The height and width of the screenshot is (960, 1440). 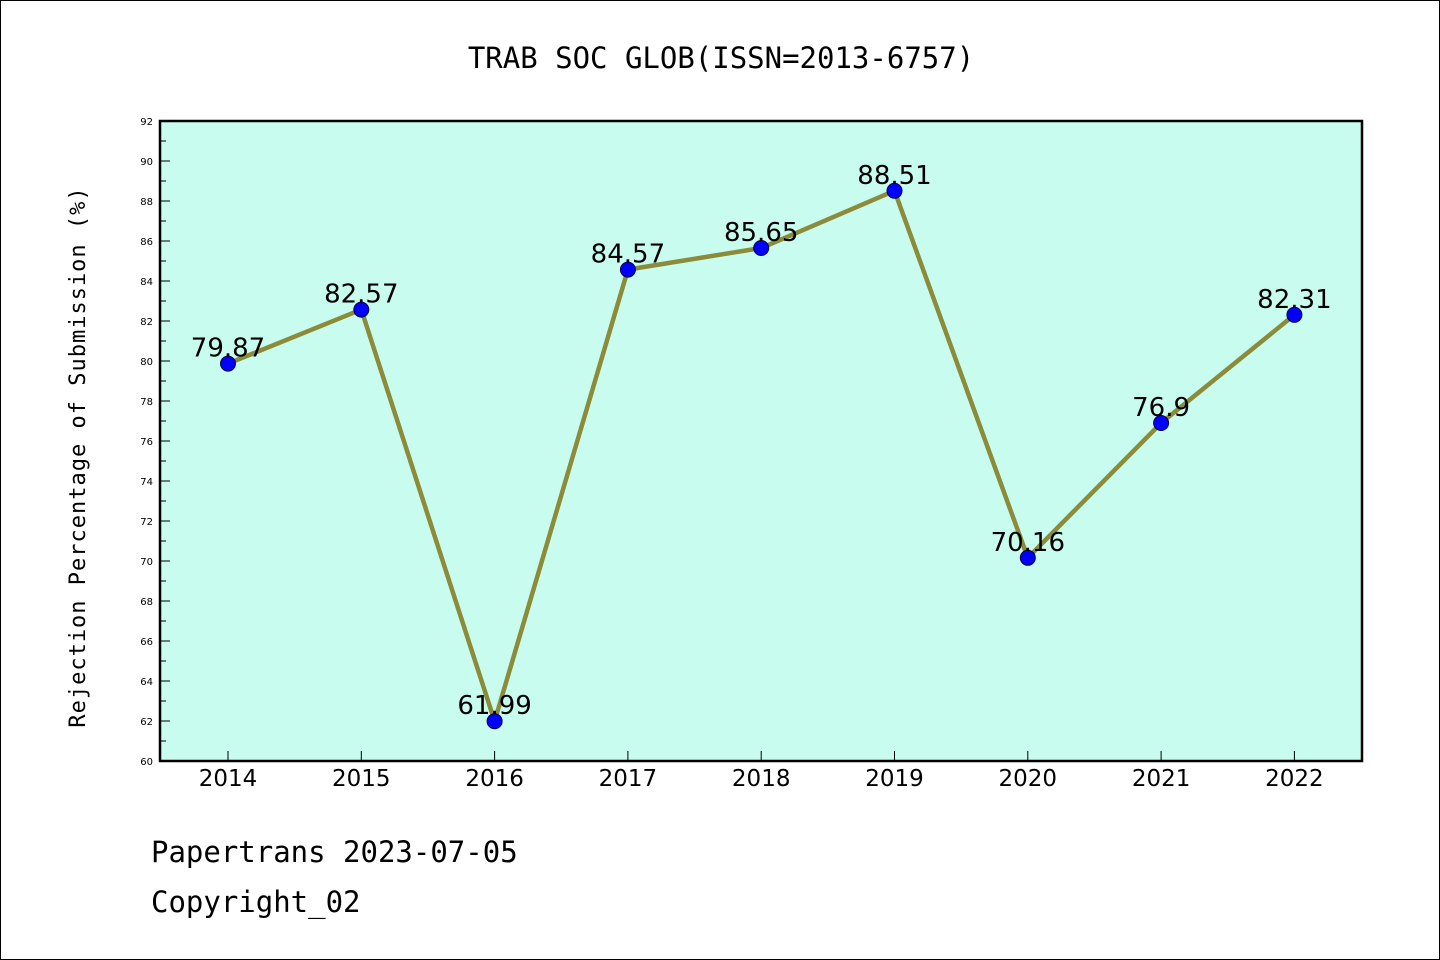 What do you see at coordinates (146, 642) in the screenshot?
I see `y-tick-label: 66` at bounding box center [146, 642].